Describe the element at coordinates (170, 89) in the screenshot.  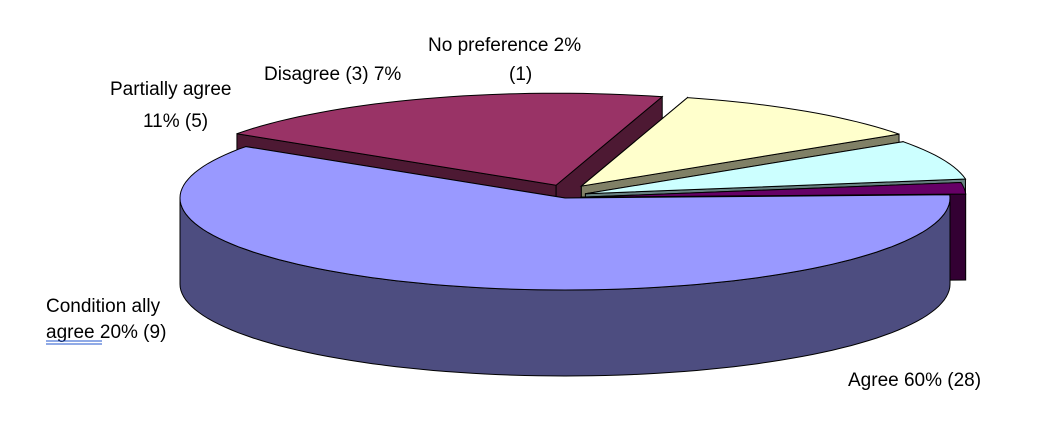
I see `label-partially-agree-line1: Partially agree` at that location.